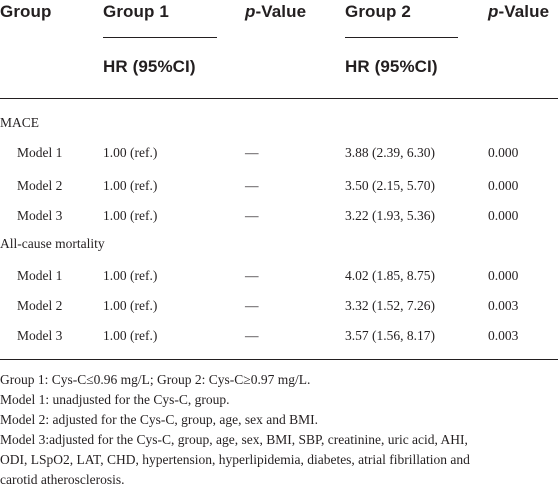  I want to click on header-pvalue1-p: p, so click(250, 11).